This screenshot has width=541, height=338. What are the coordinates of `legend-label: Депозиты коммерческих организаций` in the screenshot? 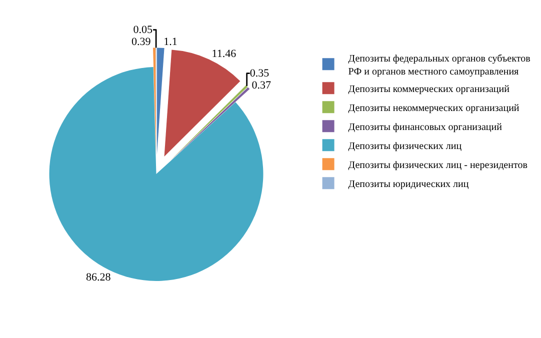 It's located at (429, 90).